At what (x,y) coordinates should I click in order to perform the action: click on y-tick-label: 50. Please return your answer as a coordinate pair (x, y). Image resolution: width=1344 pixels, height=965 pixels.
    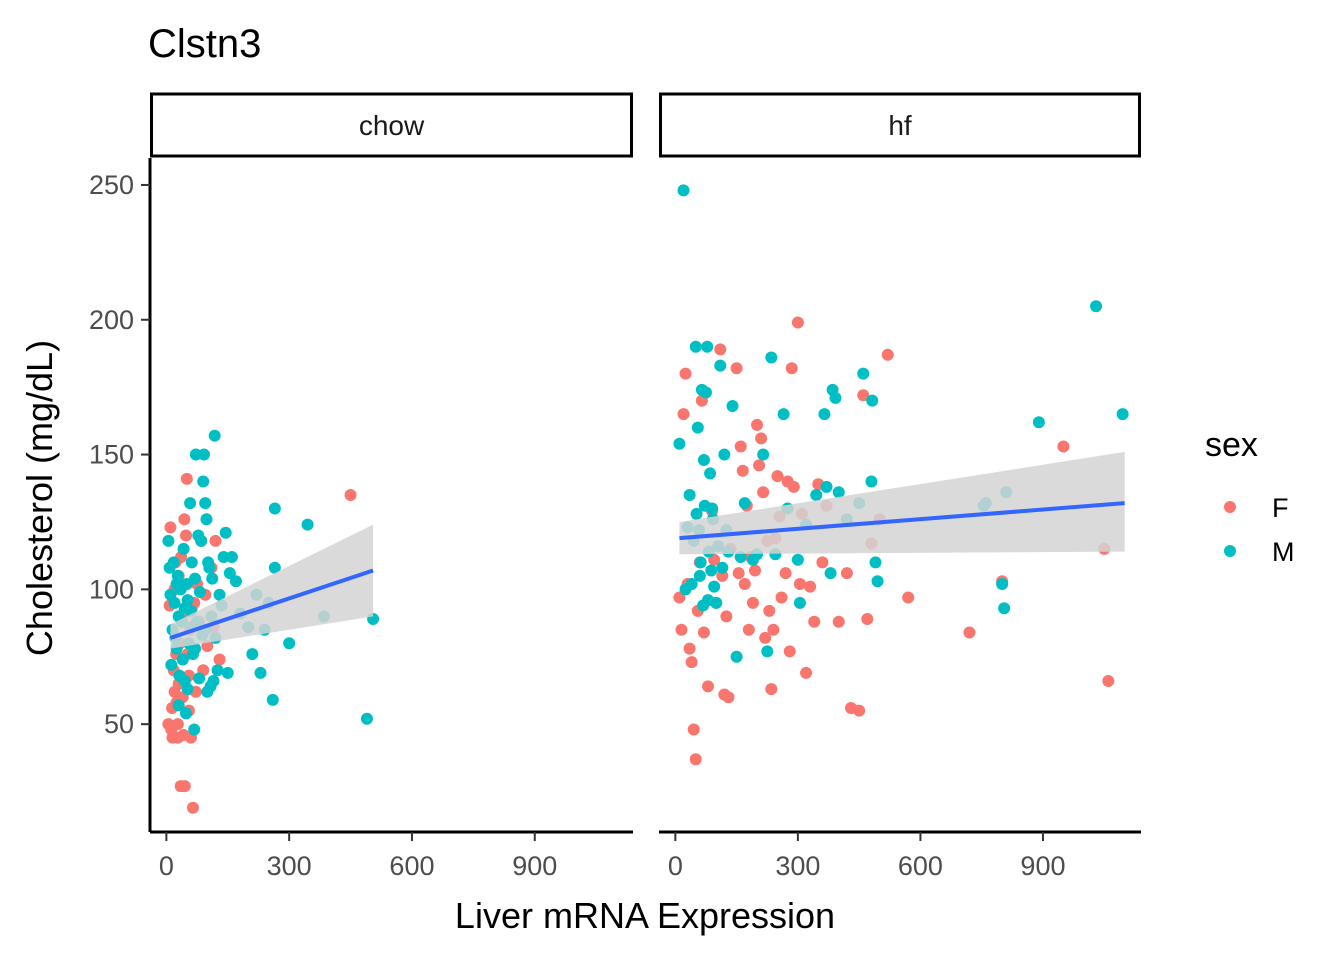
    Looking at the image, I should click on (119, 724).